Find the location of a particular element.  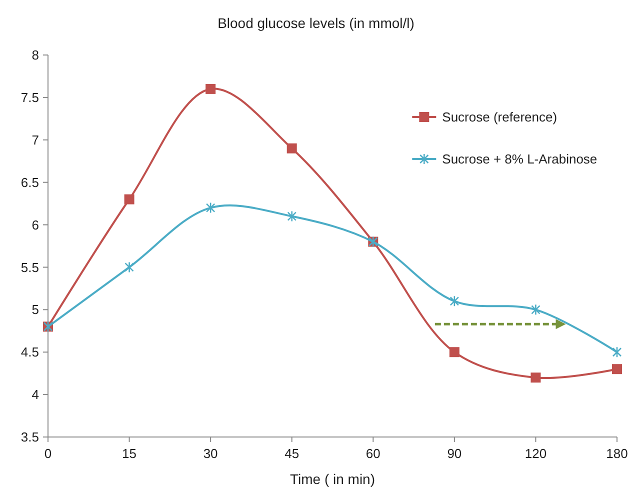

y-tick-label: 6.5 is located at coordinates (29, 182).